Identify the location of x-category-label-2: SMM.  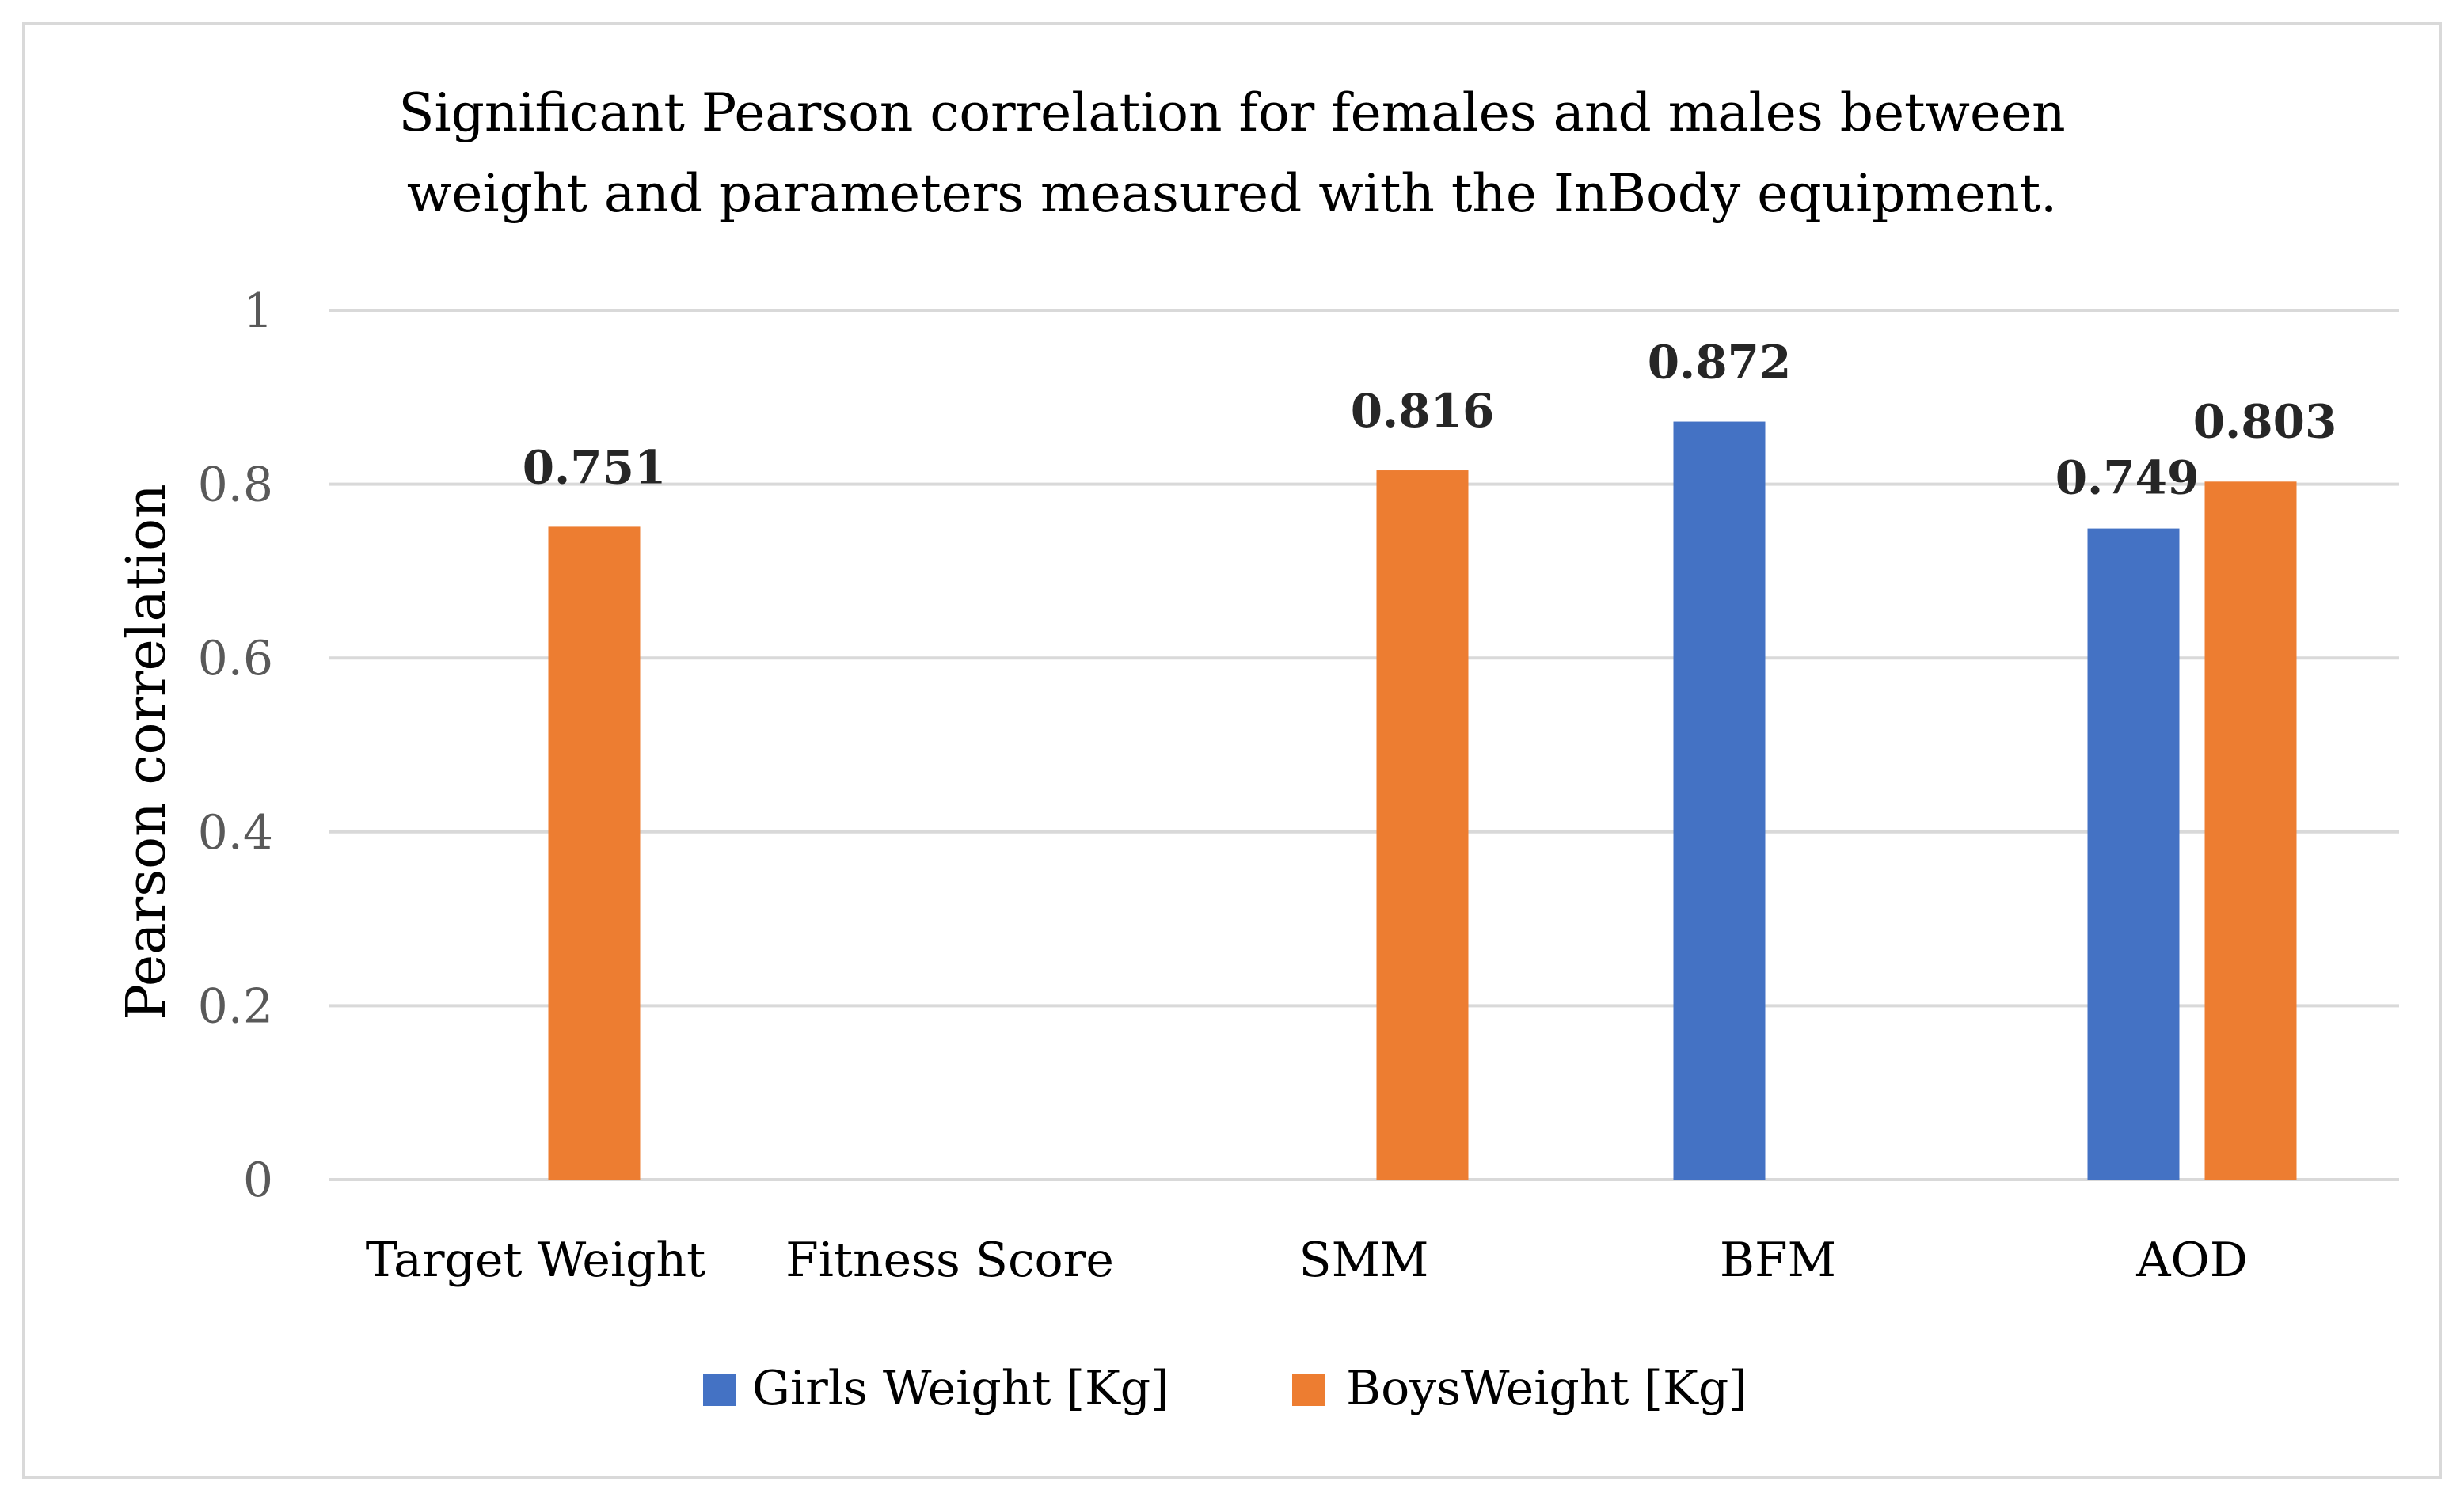
(1364, 1260).